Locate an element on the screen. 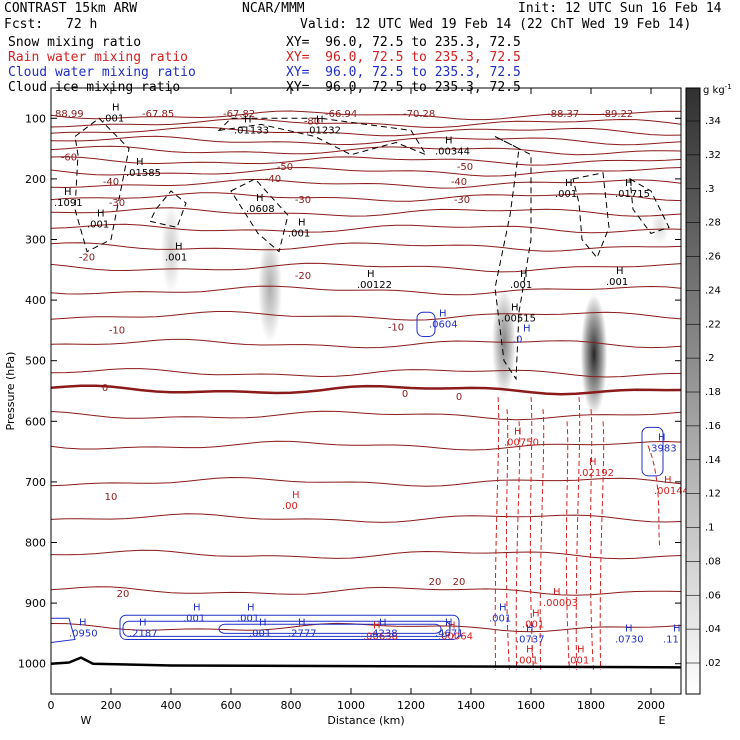 The image size is (740, 740). rain-label: .00638 is located at coordinates (380, 636).